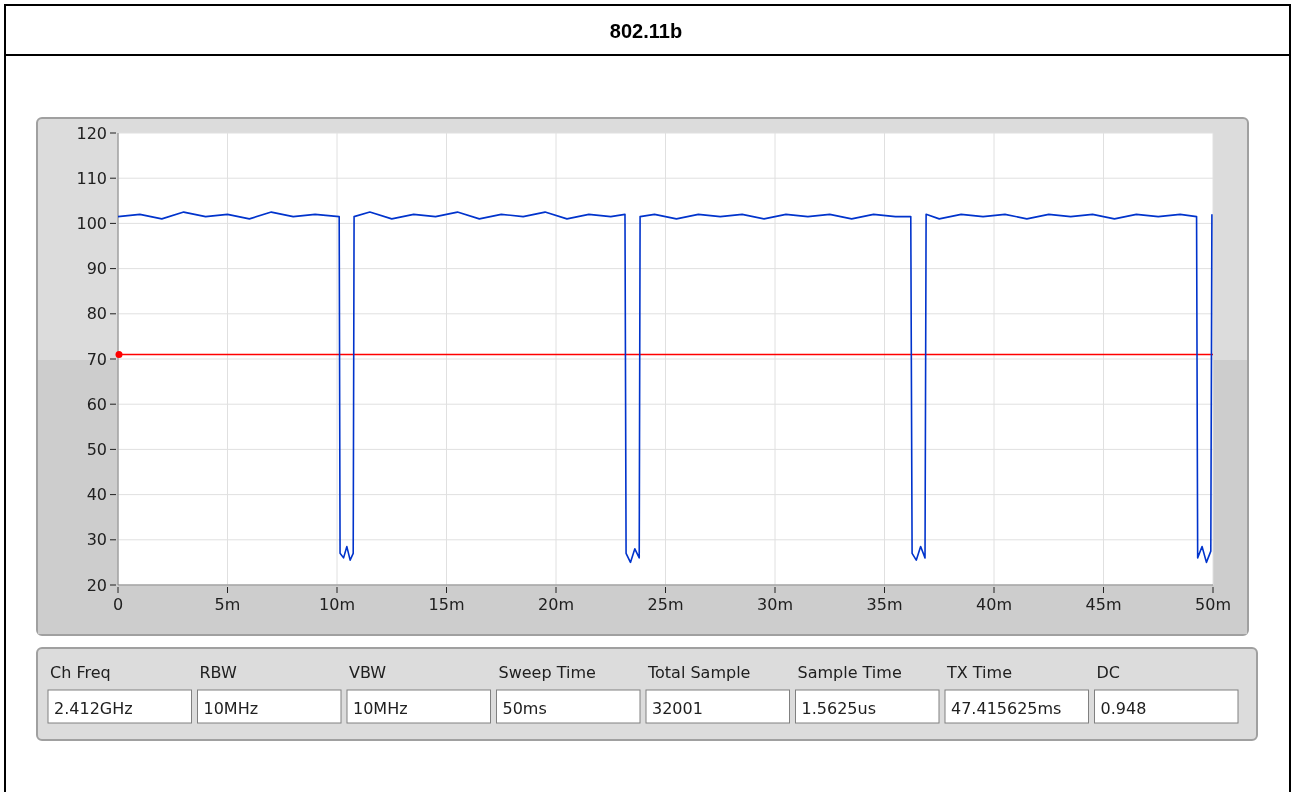 The image size is (1292, 792). I want to click on x-tick-label: 35m, so click(884, 604).